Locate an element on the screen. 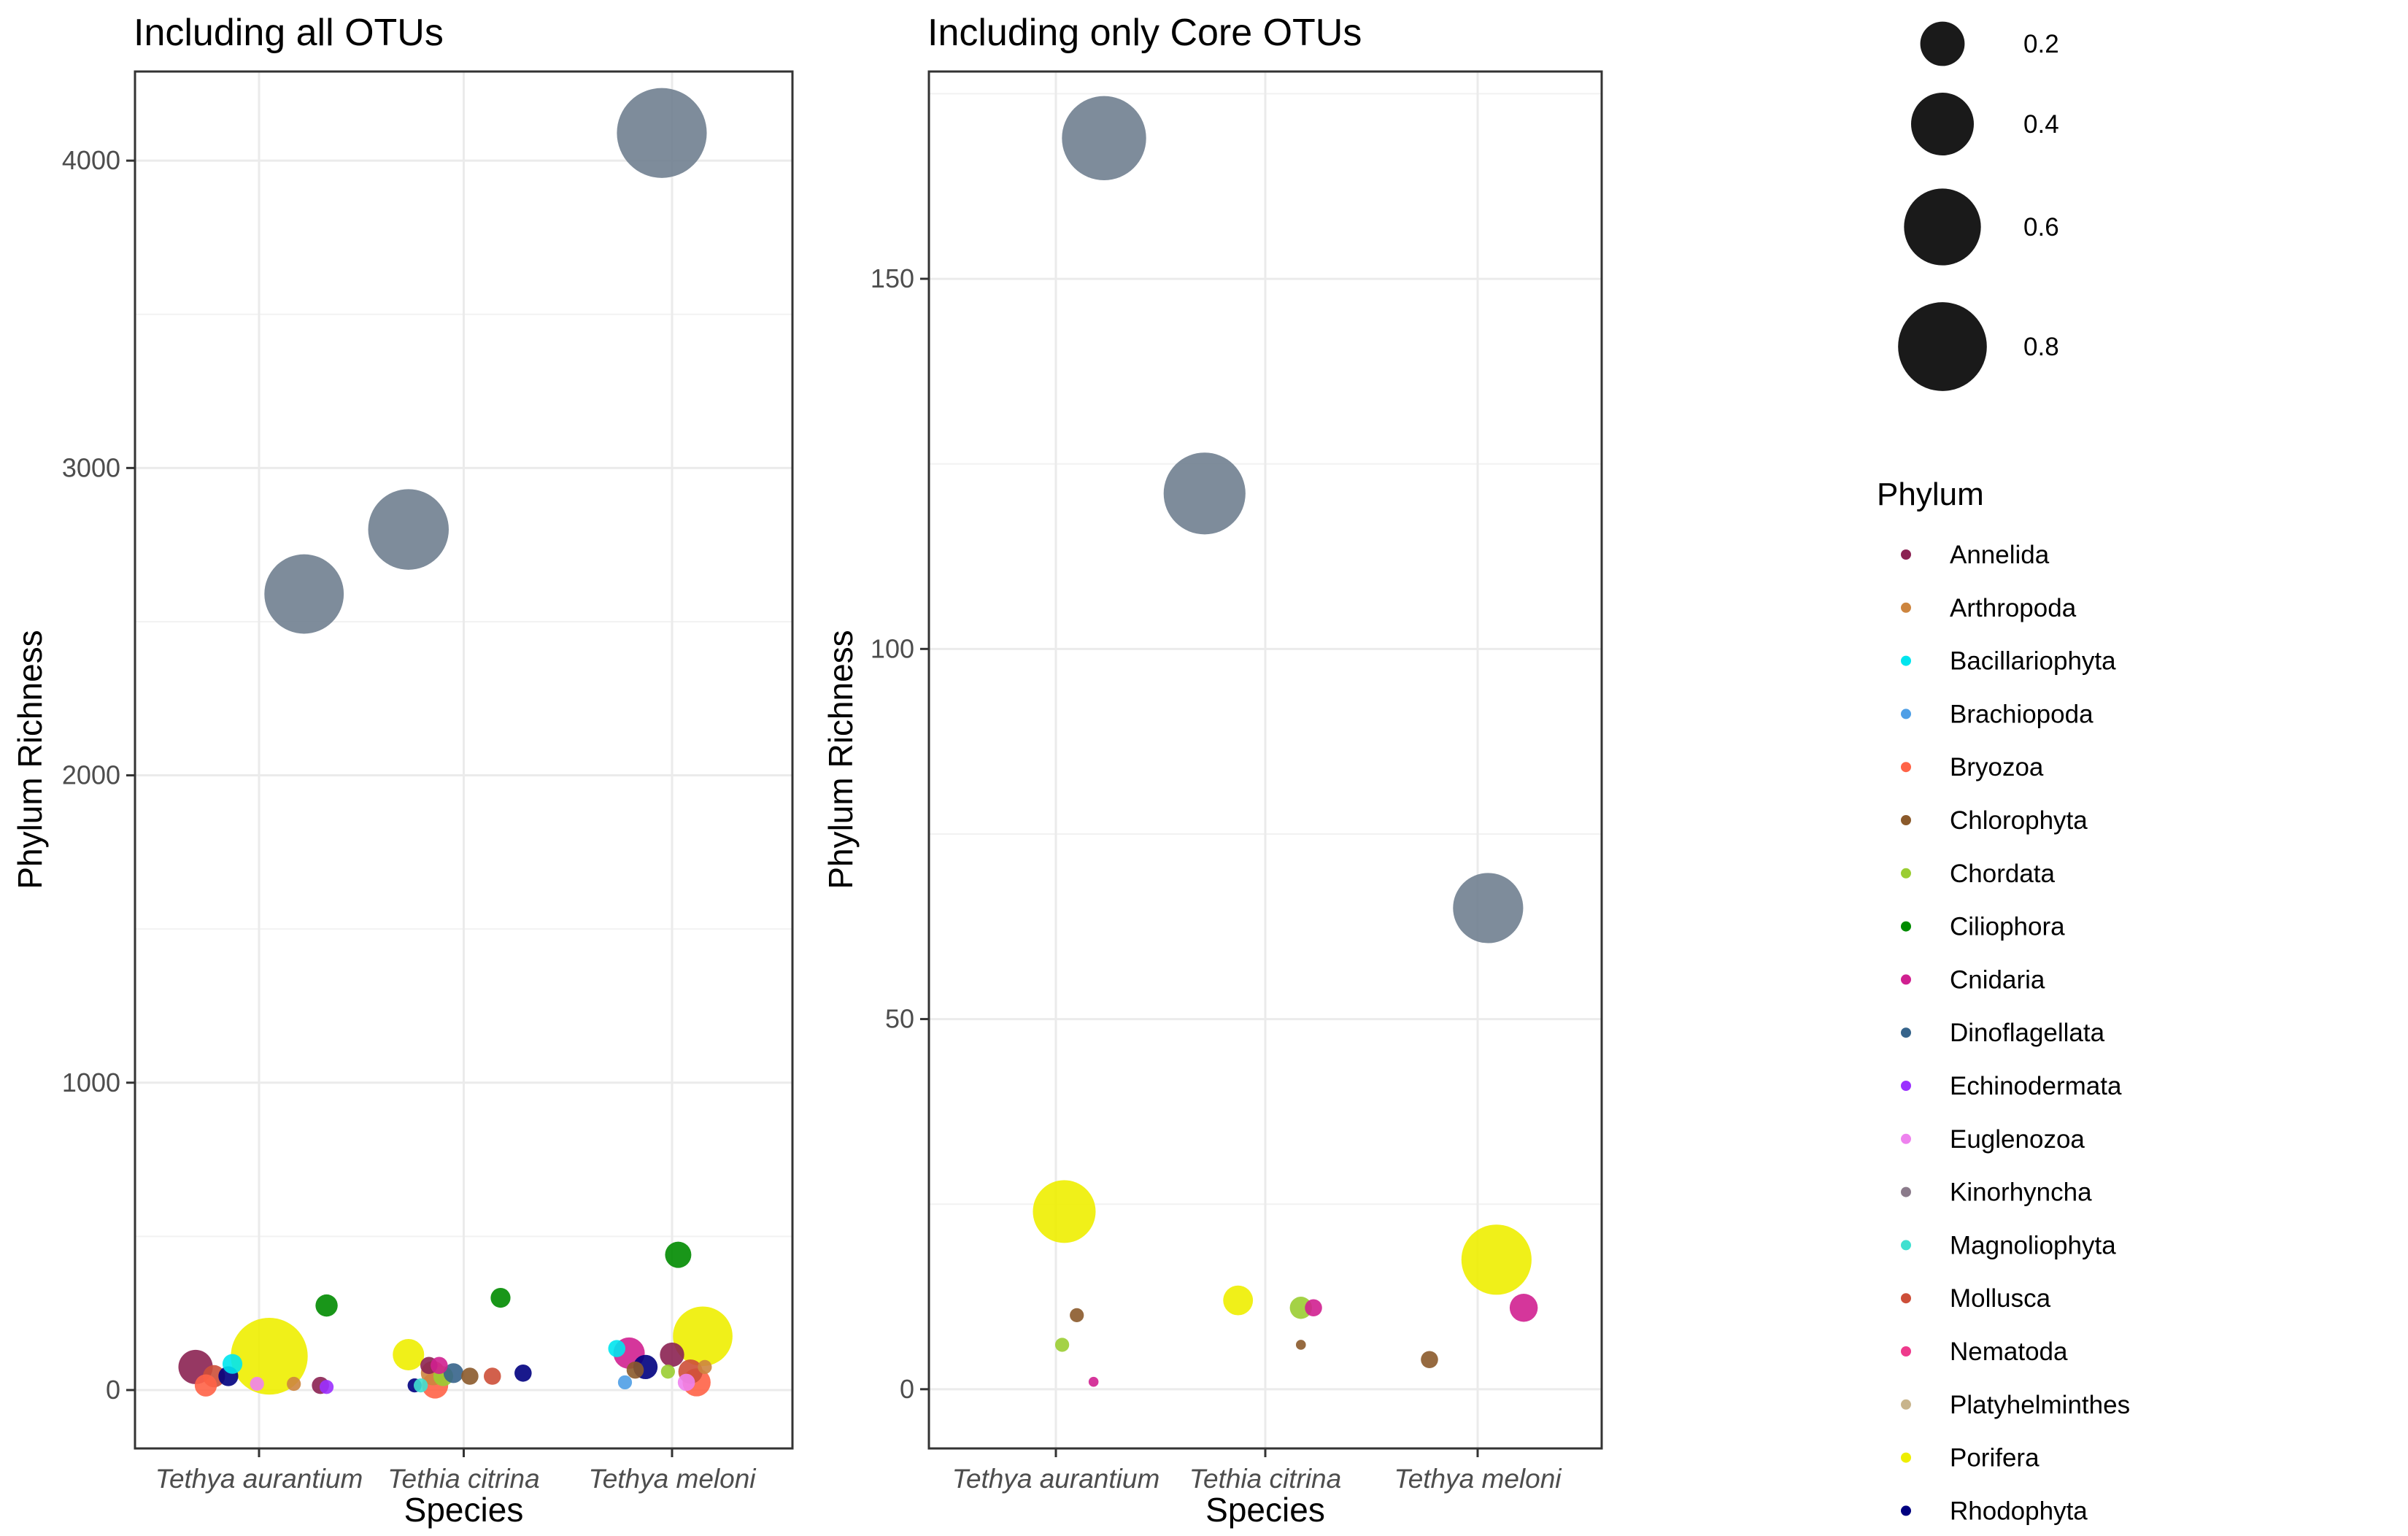 The image size is (2408, 1536). legend-key-dinoflagellata is located at coordinates (1906, 1032).